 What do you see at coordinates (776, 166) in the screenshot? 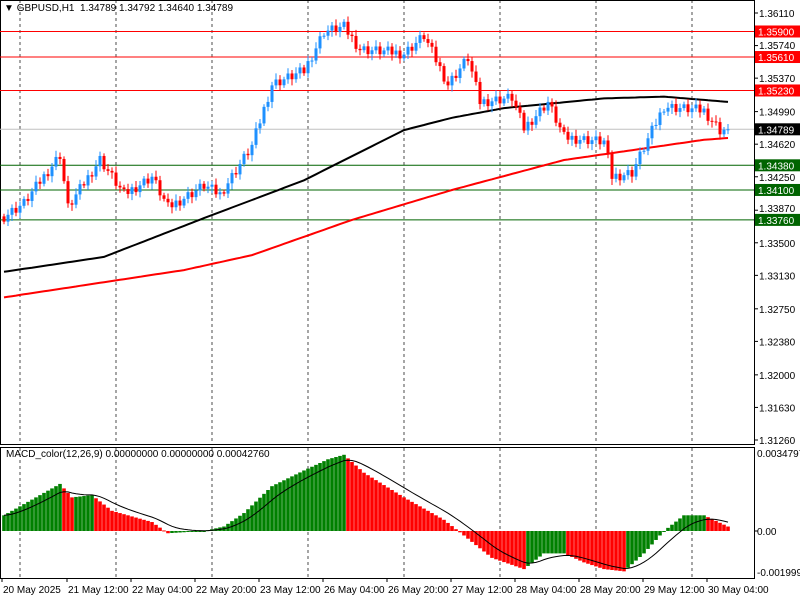
I see `level-tag-label: 1.34380` at bounding box center [776, 166].